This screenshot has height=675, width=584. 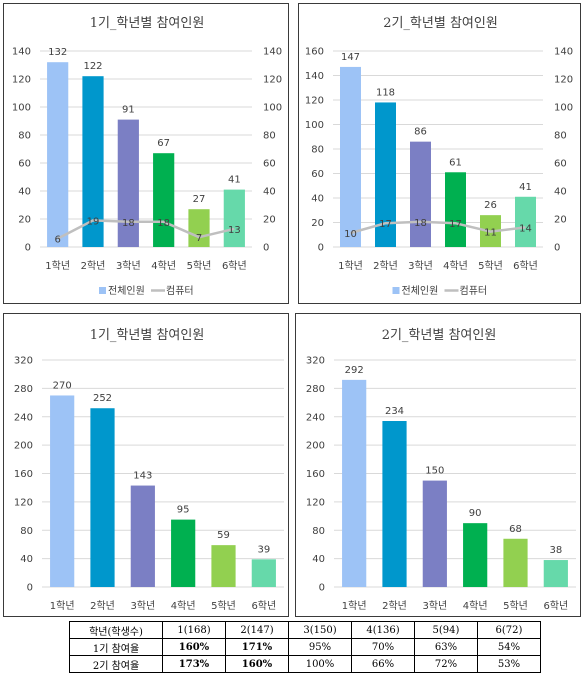 What do you see at coordinates (525, 228) in the screenshot?
I see `line-value-label: 14` at bounding box center [525, 228].